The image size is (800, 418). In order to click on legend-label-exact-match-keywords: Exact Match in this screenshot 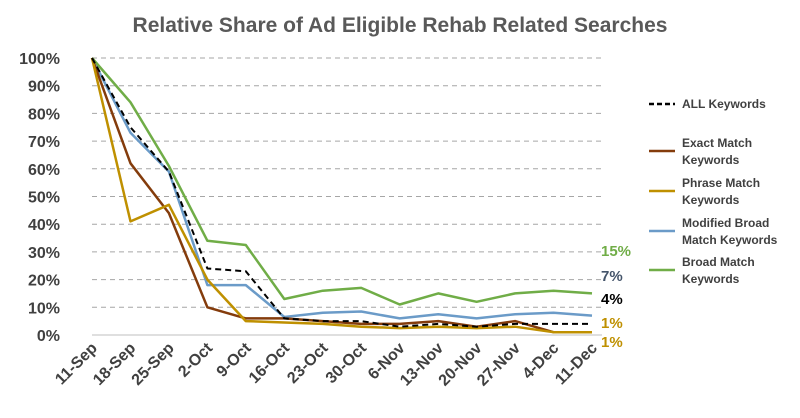, I will do `click(717, 143)`.